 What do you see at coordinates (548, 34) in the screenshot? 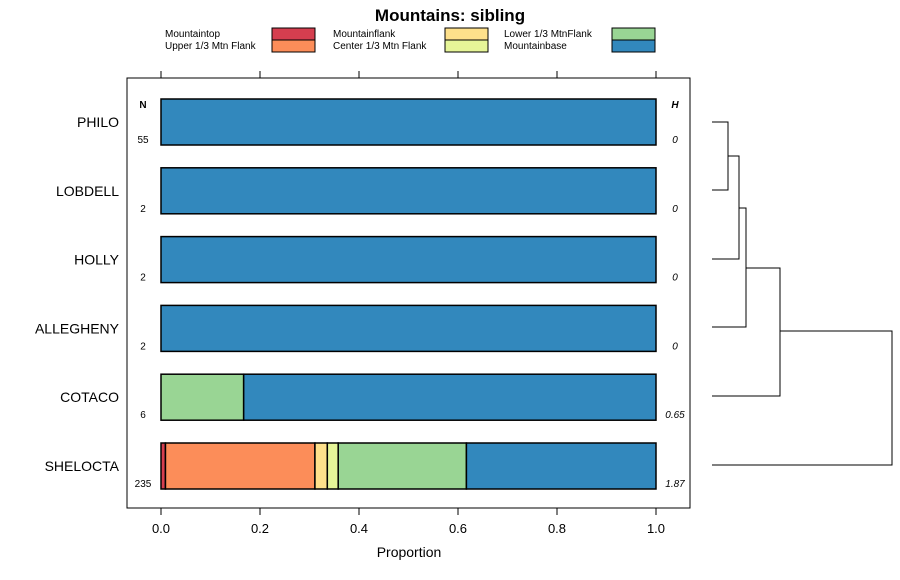
I see `legend-label-lower-1-3-mtnflank: Lower 1/3 MtnFlank` at bounding box center [548, 34].